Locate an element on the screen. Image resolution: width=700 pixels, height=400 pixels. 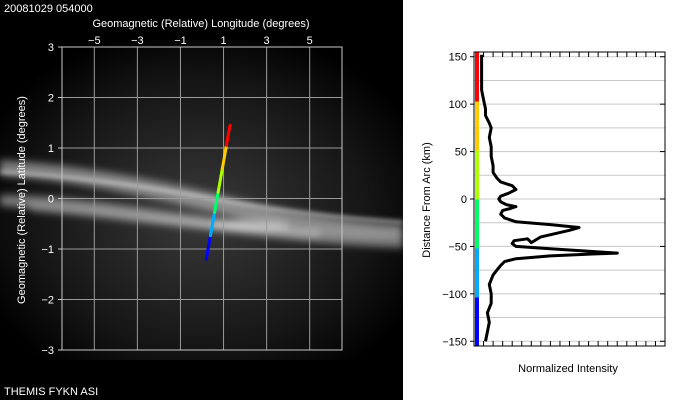
y-tick-labels: −3 −2 −1 0 1 2 3 is located at coordinates (51, 199).